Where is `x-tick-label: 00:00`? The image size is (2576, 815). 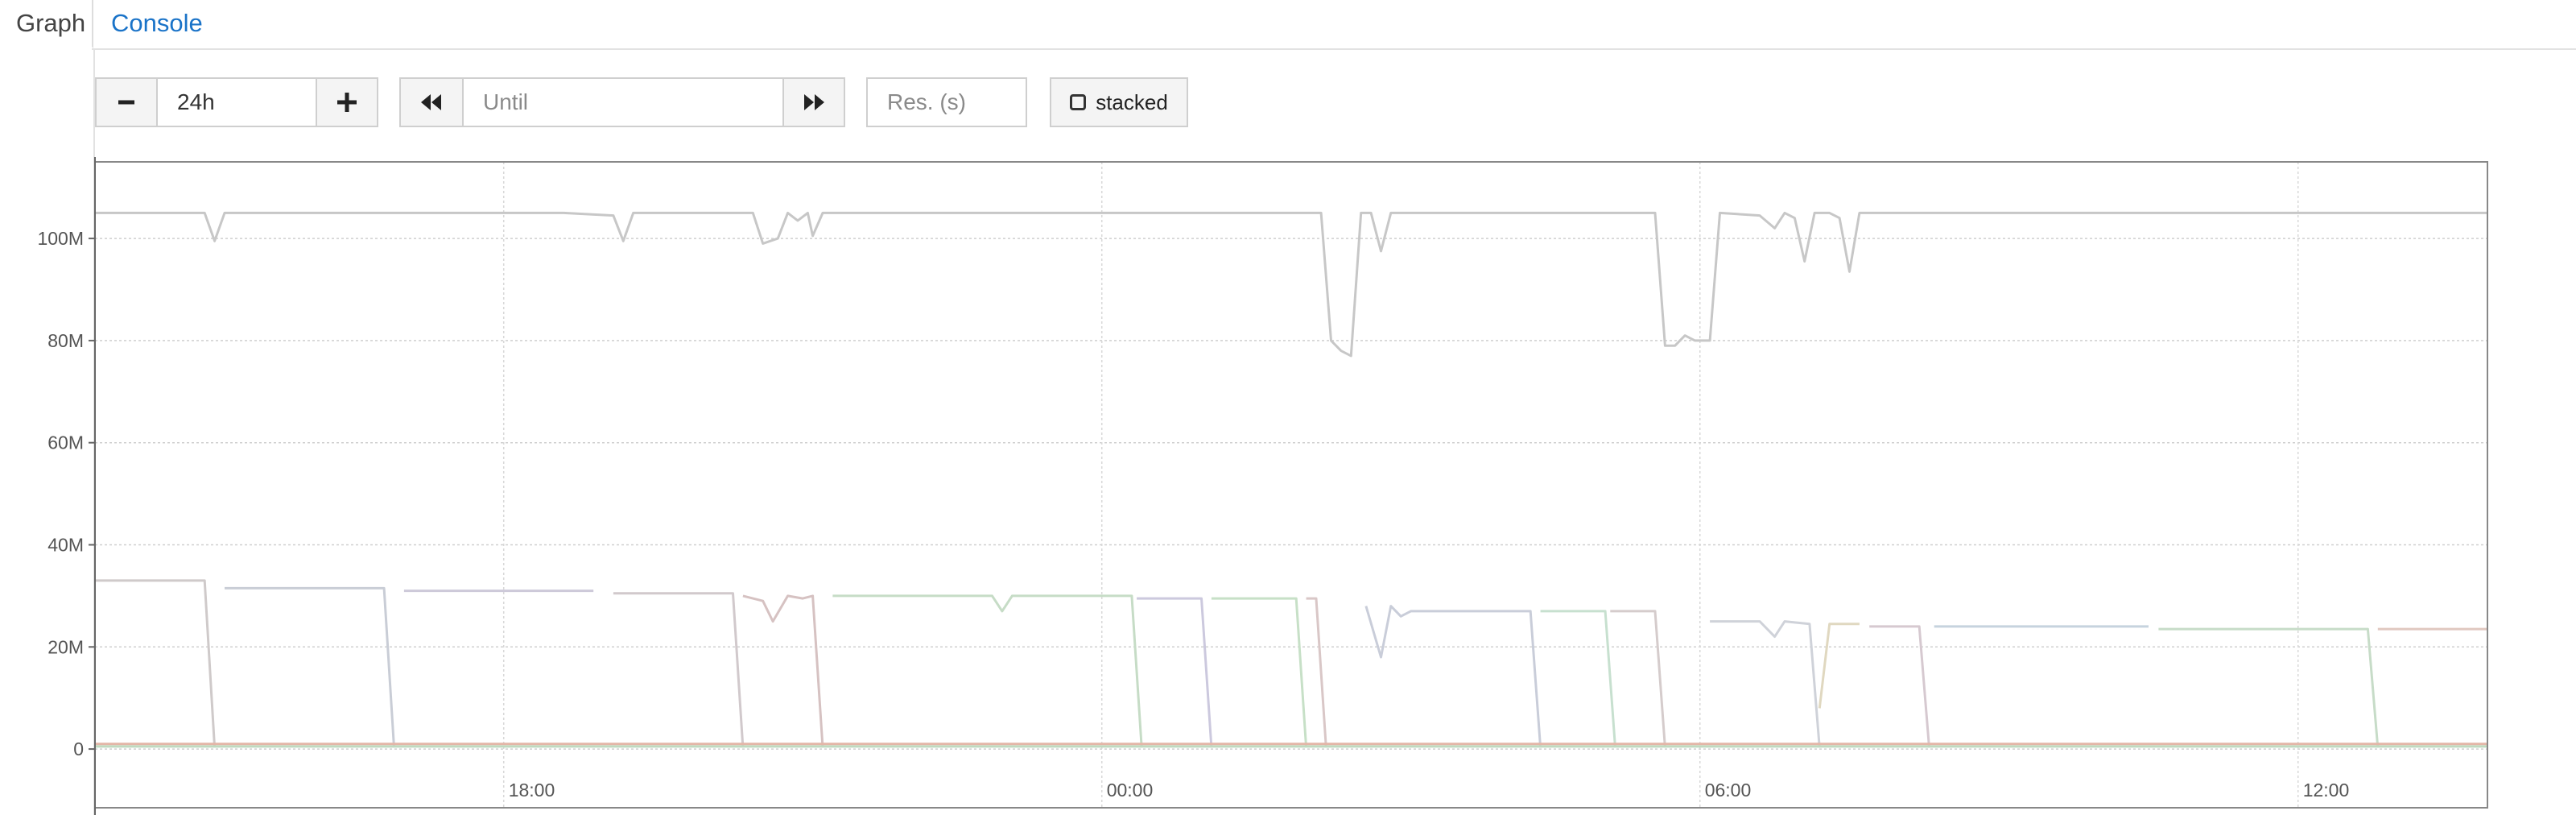
x-tick-label: 00:00 is located at coordinates (1130, 790).